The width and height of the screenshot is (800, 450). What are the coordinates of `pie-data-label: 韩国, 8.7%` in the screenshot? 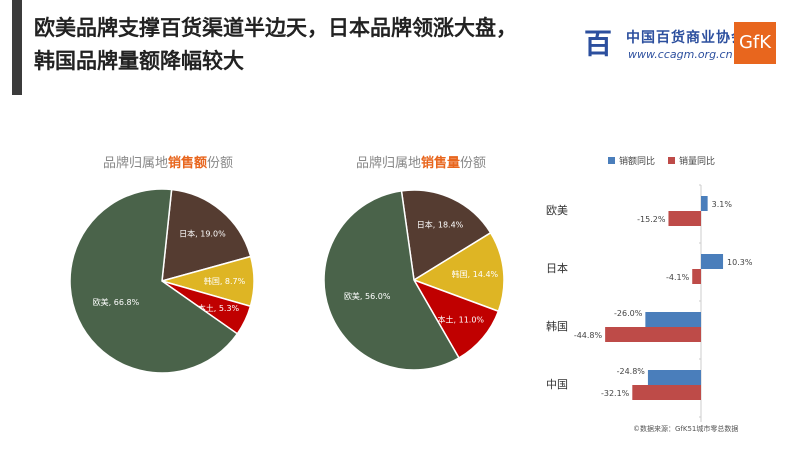 It's located at (225, 281).